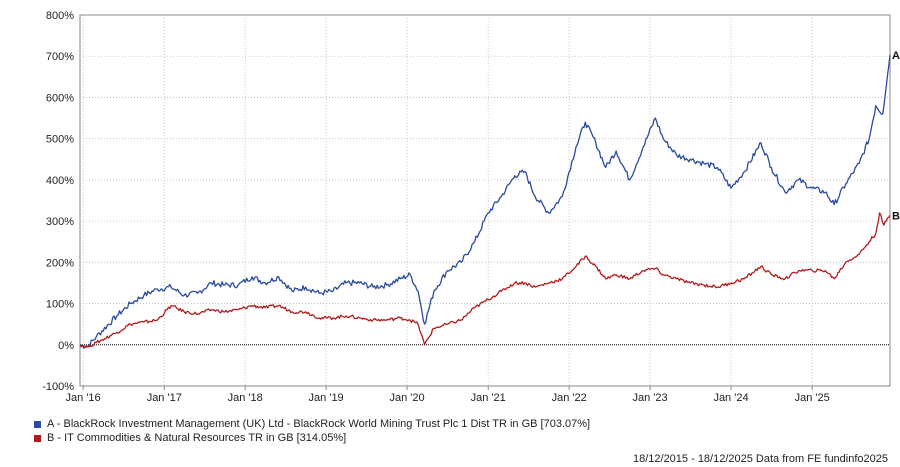 The height and width of the screenshot is (467, 900). What do you see at coordinates (164, 398) in the screenshot?
I see `x-tick-label: Jan '17` at bounding box center [164, 398].